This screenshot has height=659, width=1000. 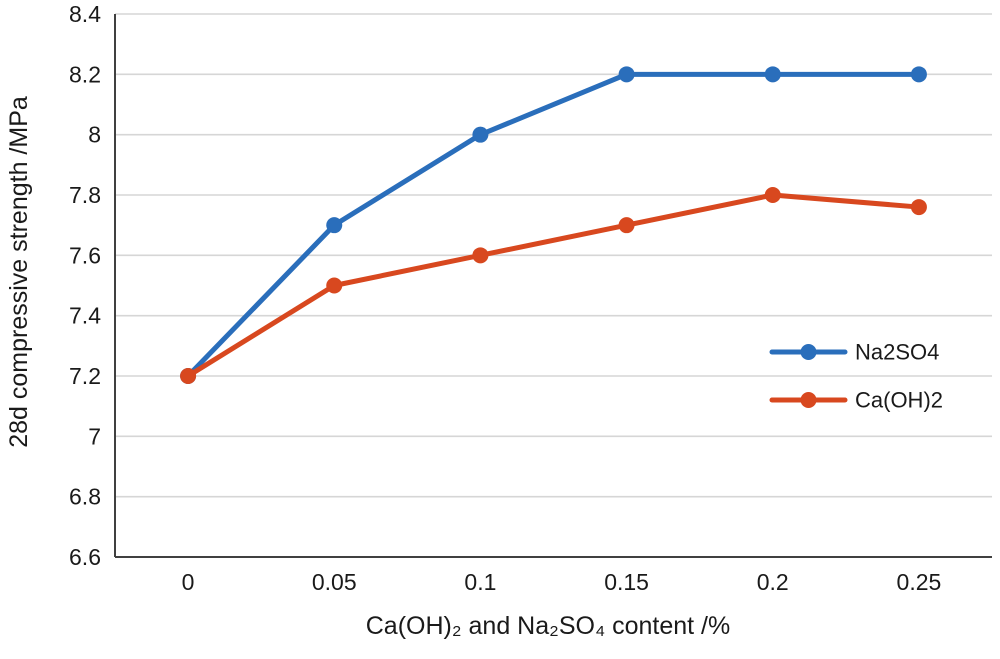 I want to click on y-tick-label: 7.6, so click(x=85, y=255).